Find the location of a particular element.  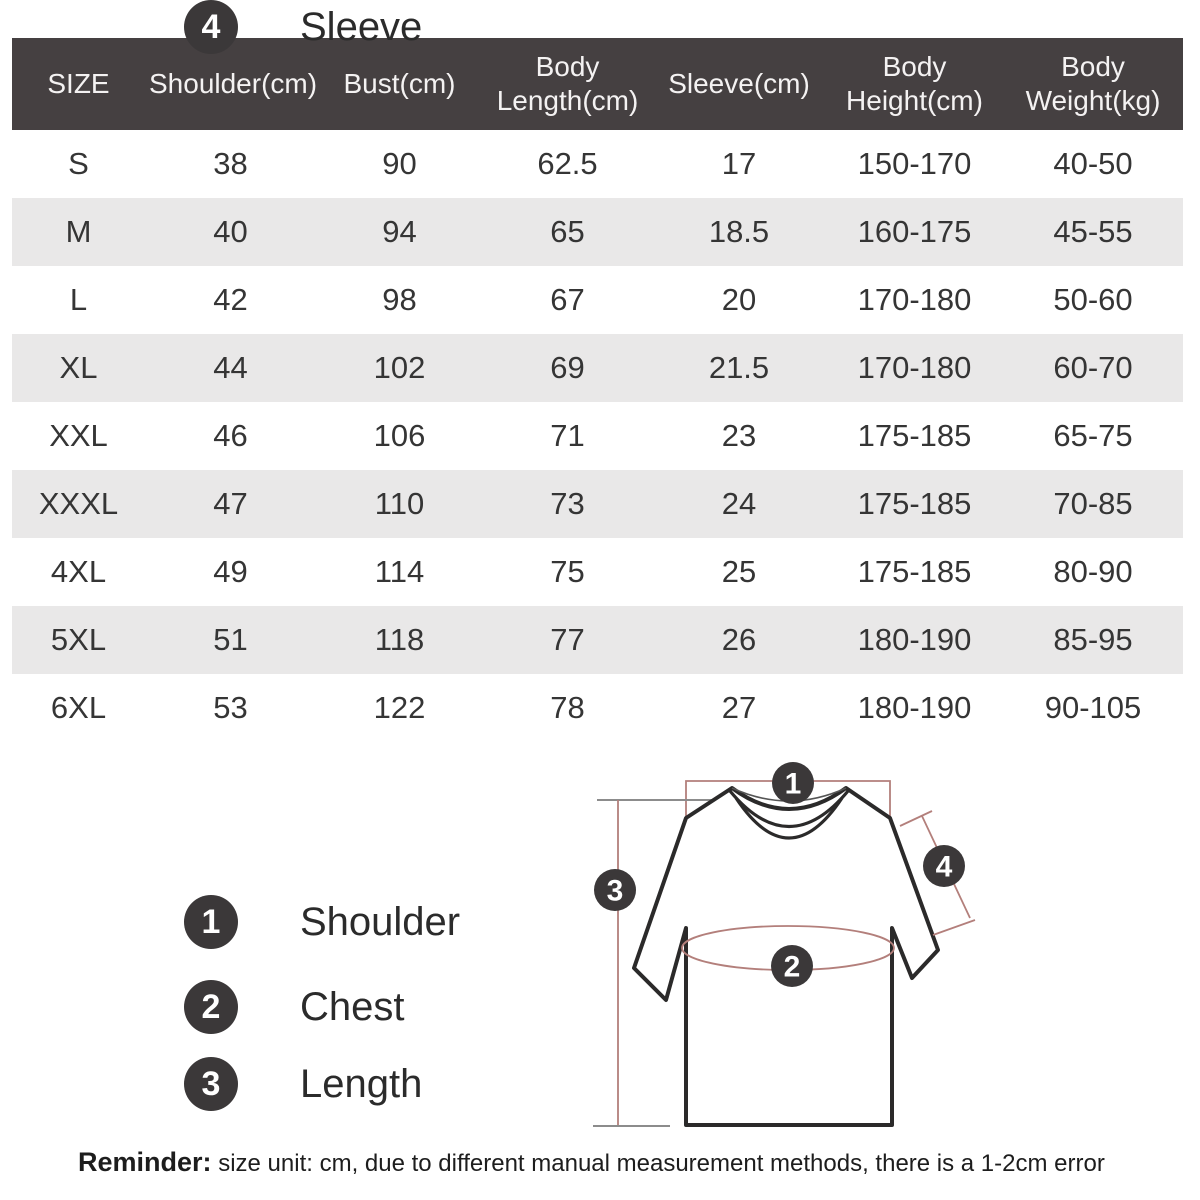

table-cell: 85-95 is located at coordinates (1093, 640).